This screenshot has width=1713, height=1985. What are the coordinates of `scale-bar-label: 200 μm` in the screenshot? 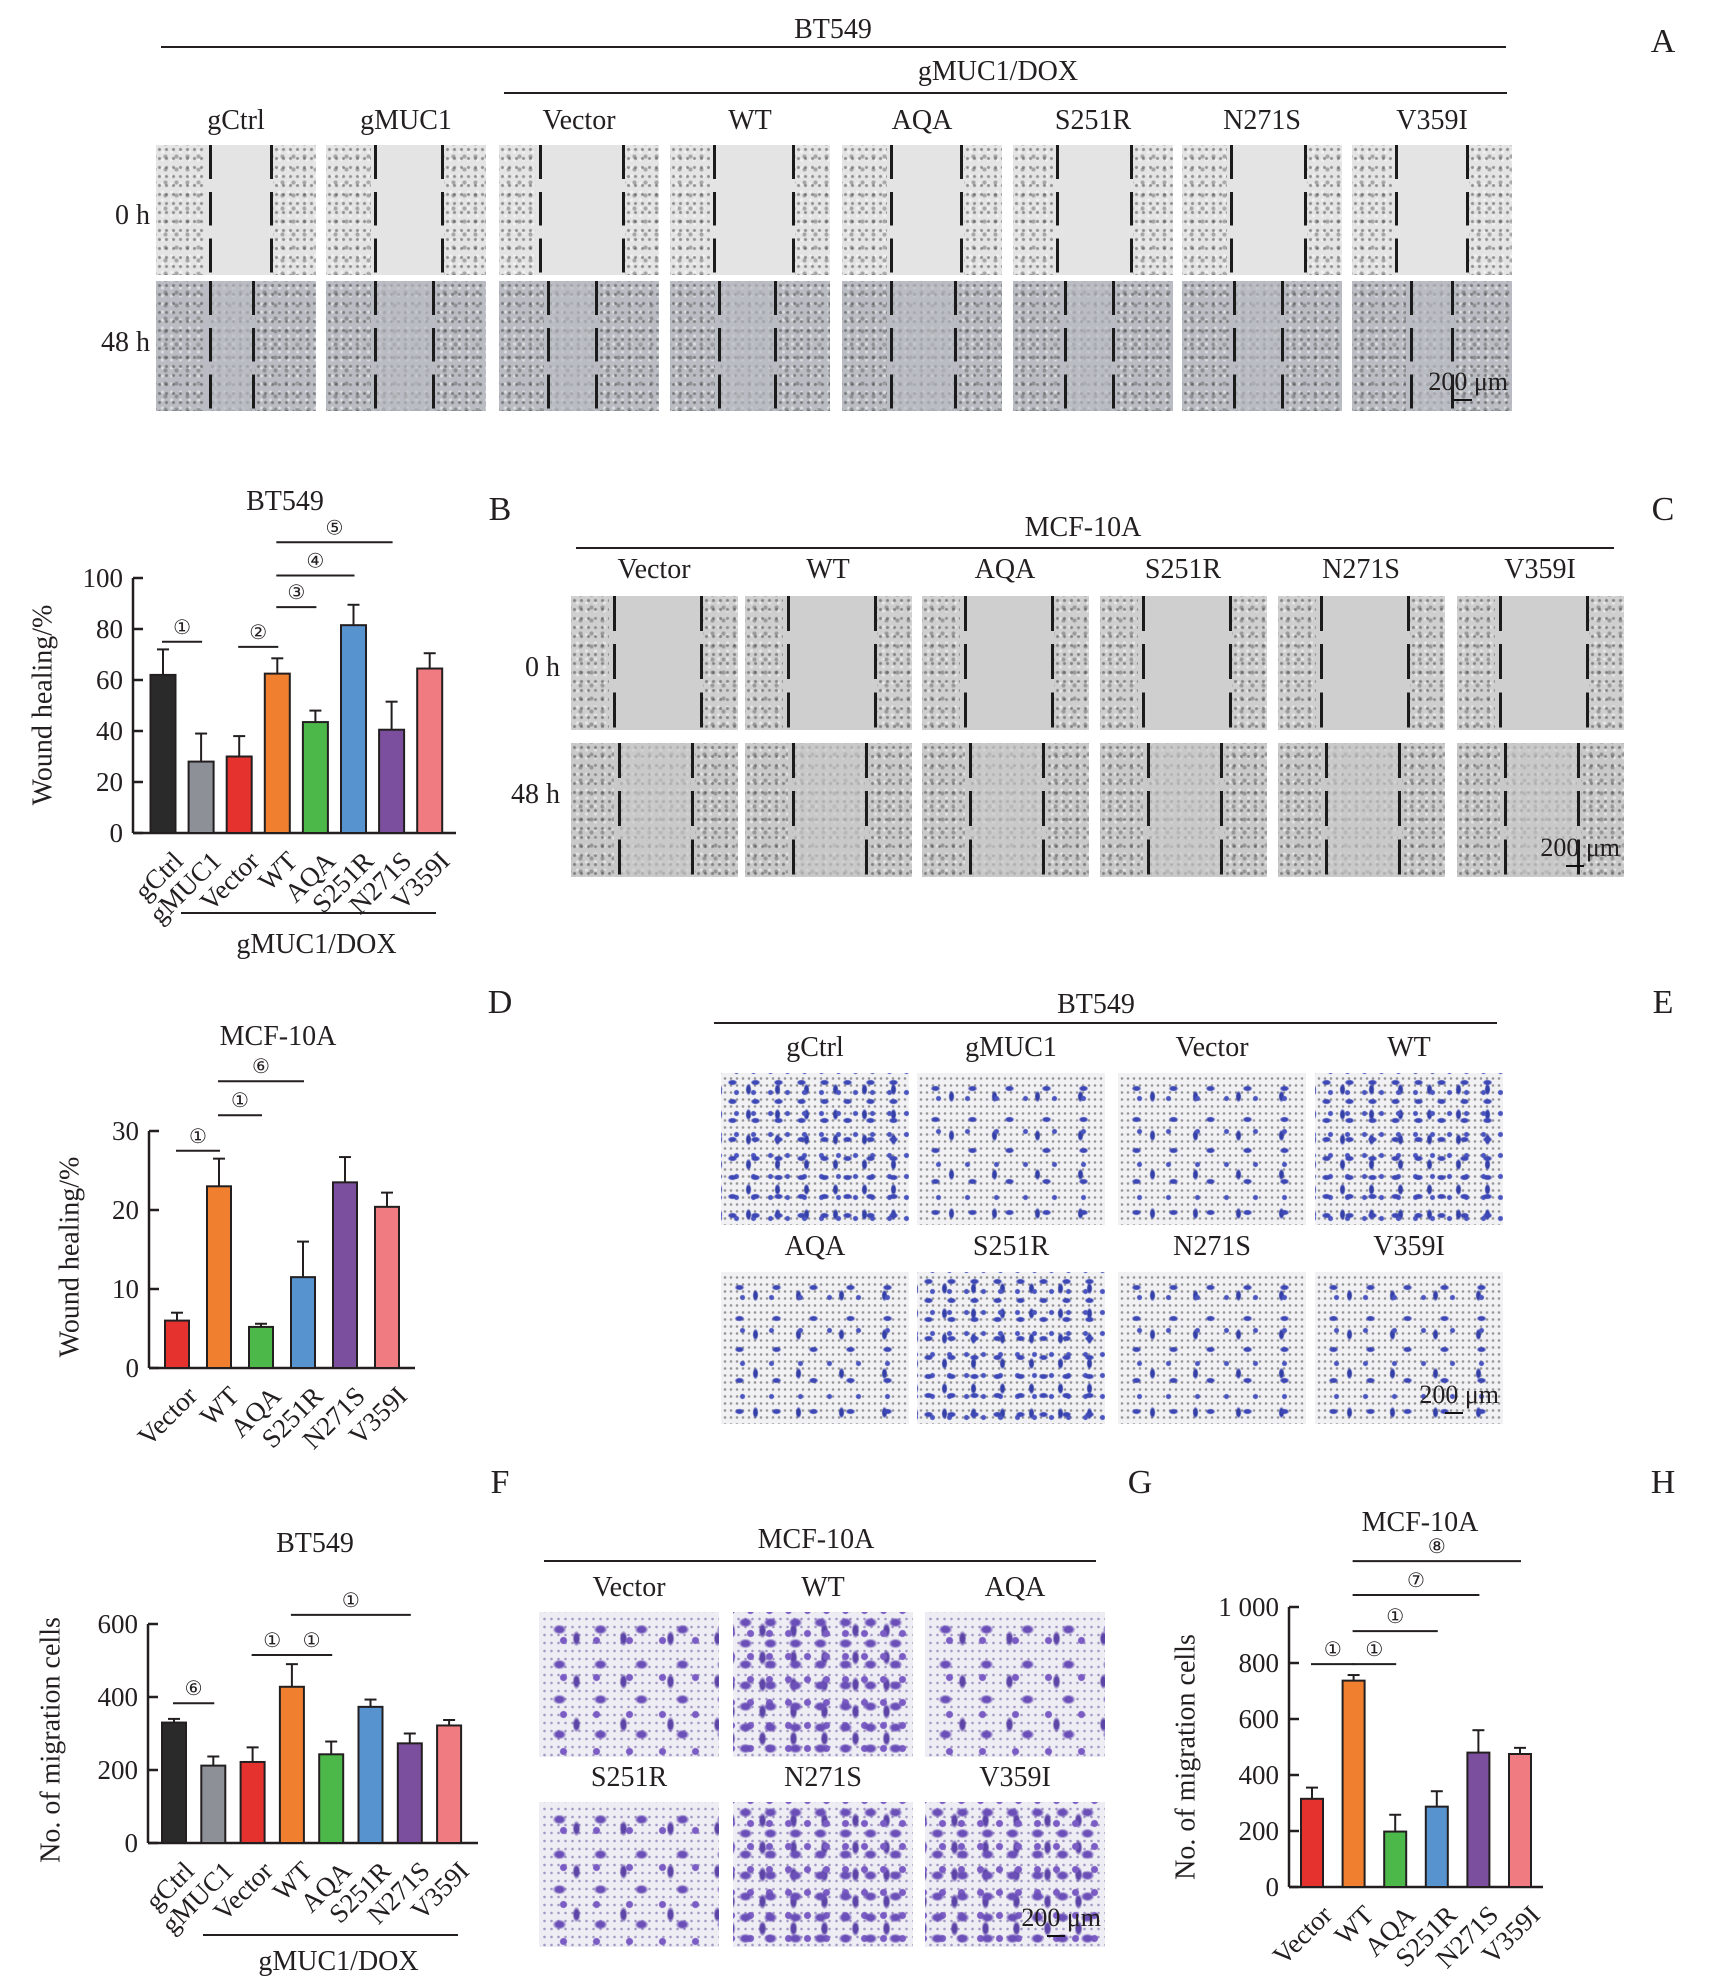 It's located at (1580, 847).